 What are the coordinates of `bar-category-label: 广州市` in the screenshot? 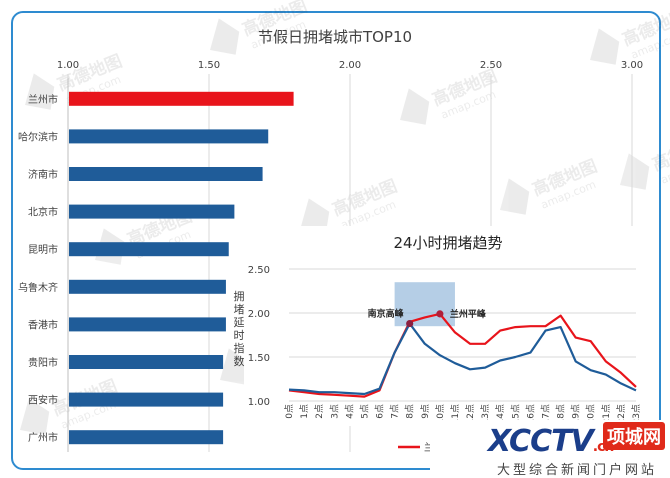 It's located at (43, 437).